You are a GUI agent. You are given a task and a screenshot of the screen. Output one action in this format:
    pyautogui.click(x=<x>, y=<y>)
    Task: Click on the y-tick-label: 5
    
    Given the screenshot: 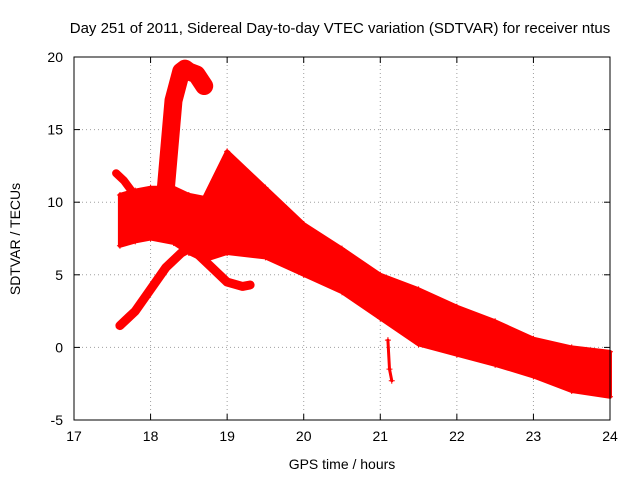 What is the action you would take?
    pyautogui.click(x=59, y=275)
    